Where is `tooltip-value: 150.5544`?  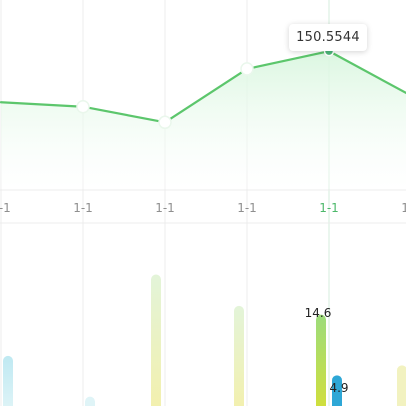
tooltip-value: 150.5544 is located at coordinates (328, 37).